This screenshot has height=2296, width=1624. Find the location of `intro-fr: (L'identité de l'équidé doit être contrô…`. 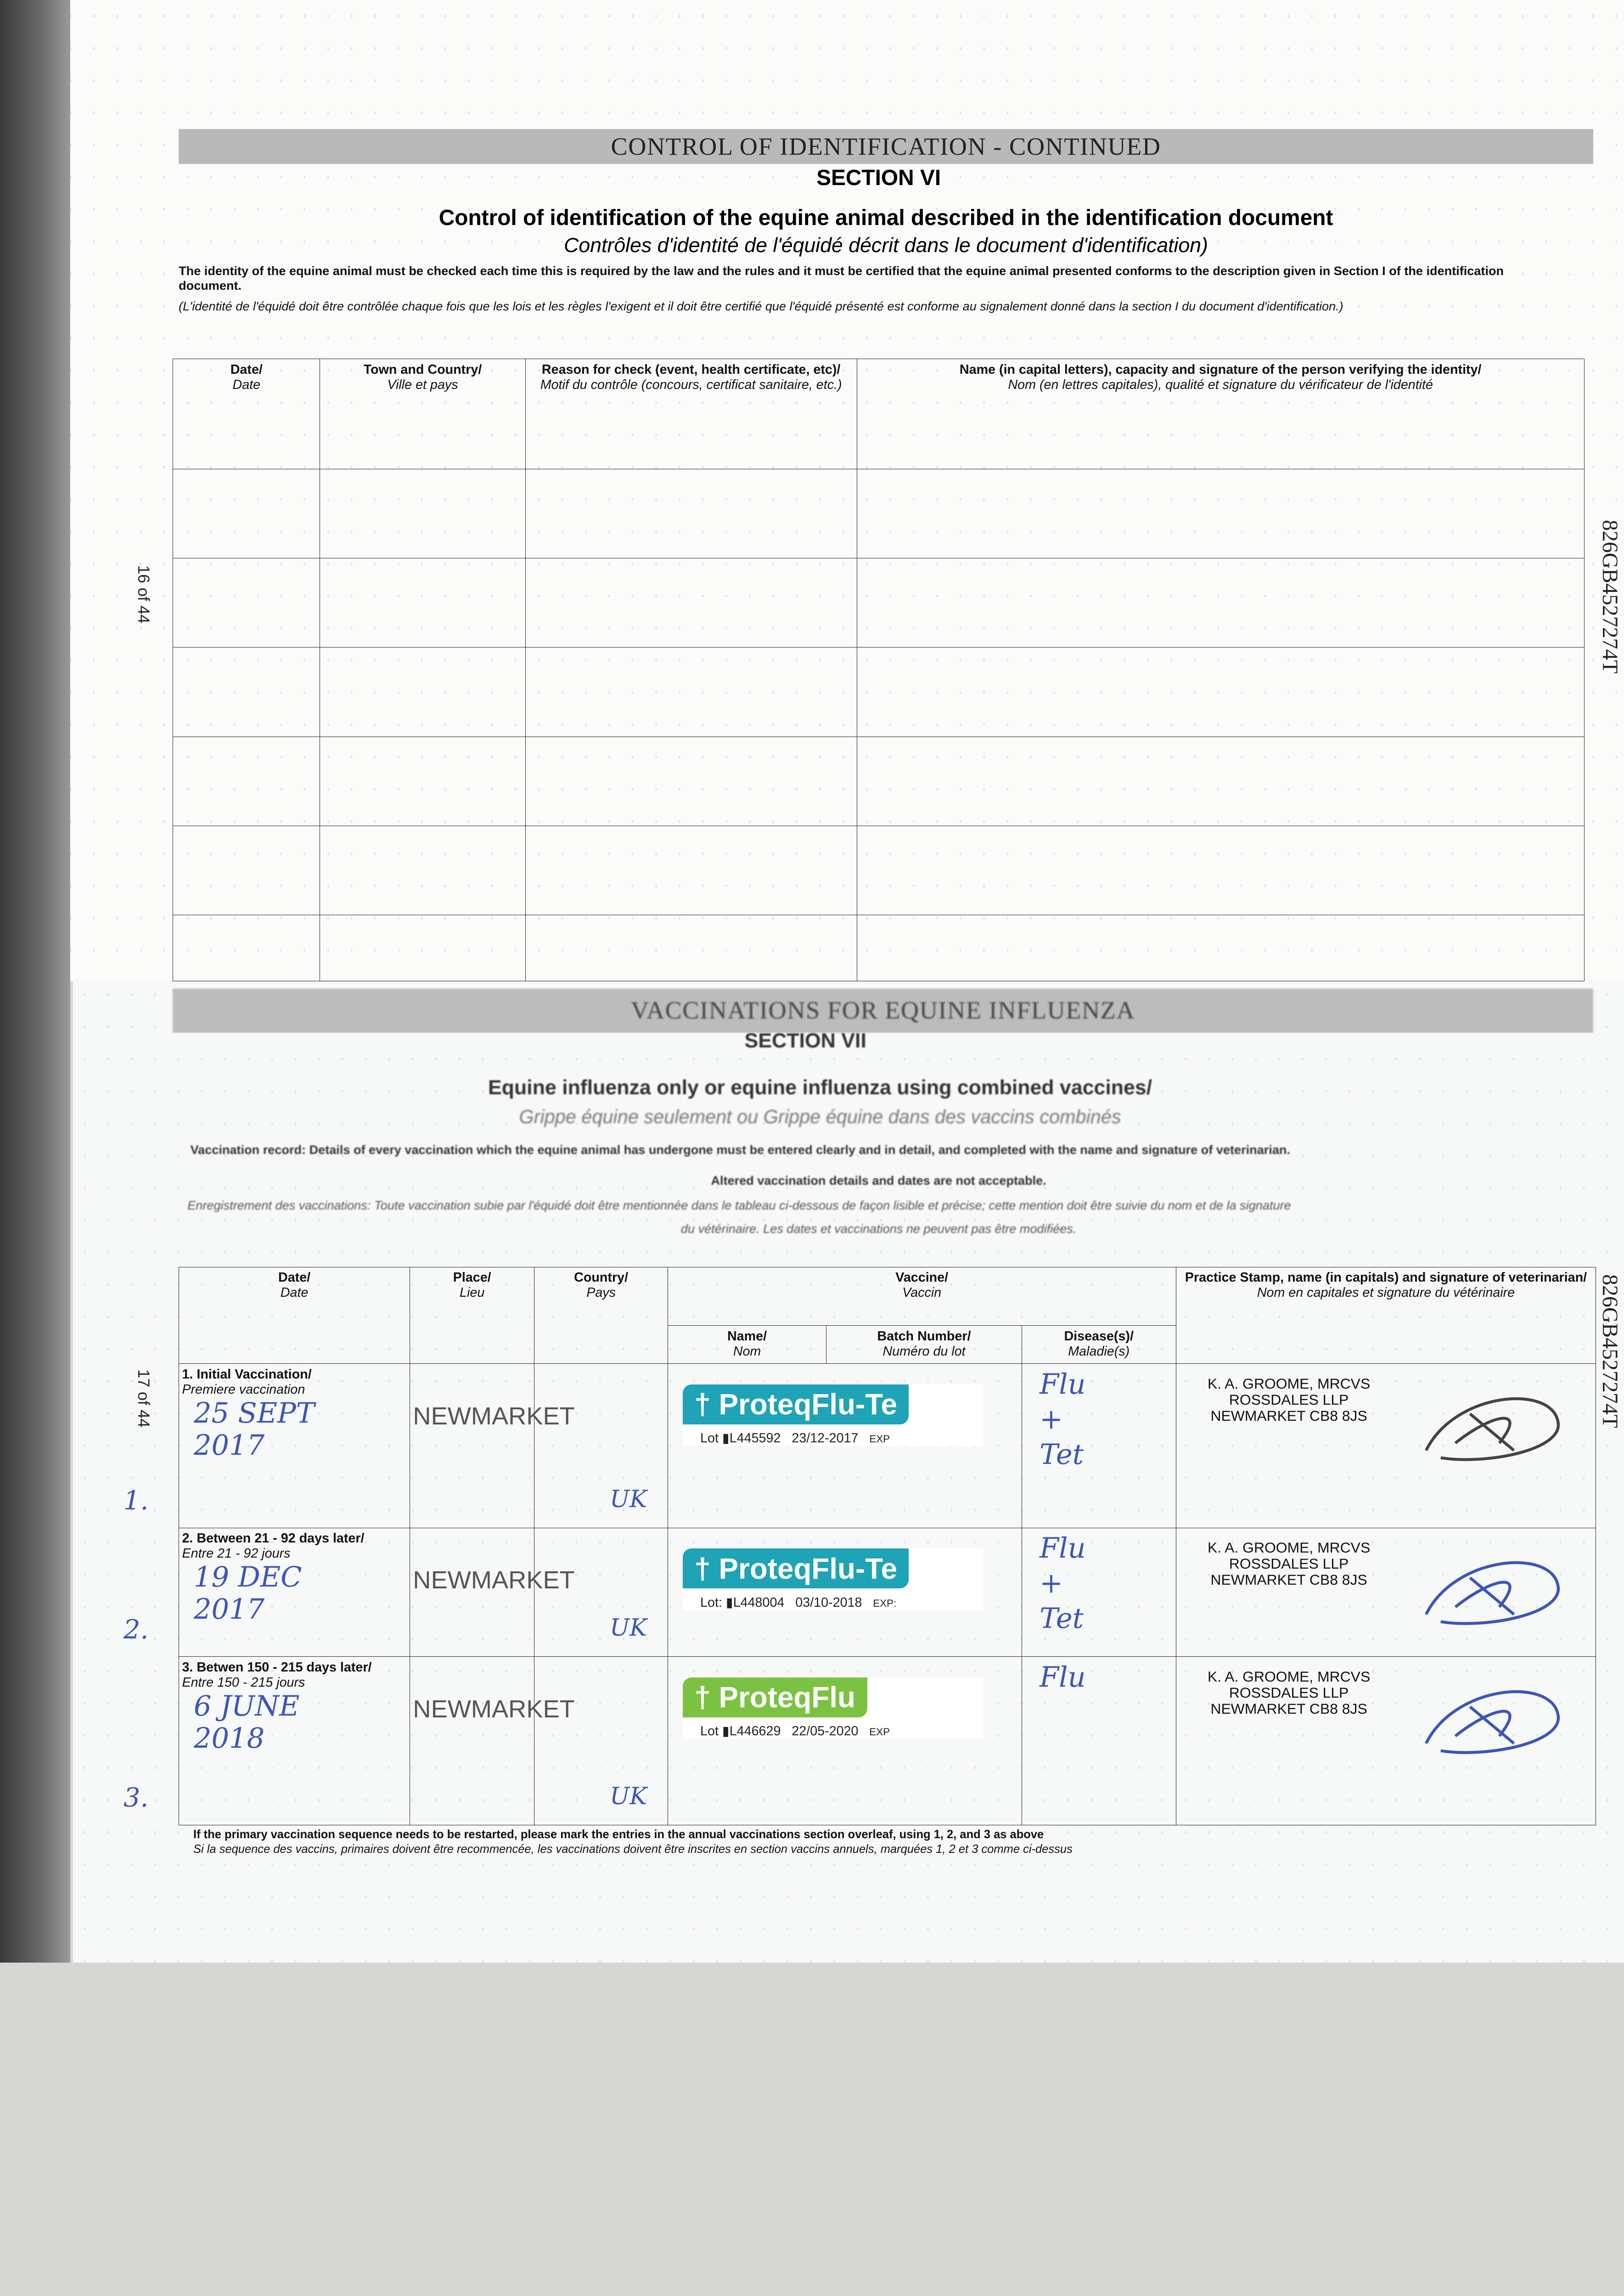

intro-fr: (L'identité de l'équidé doit être contrô… is located at coordinates (761, 305).